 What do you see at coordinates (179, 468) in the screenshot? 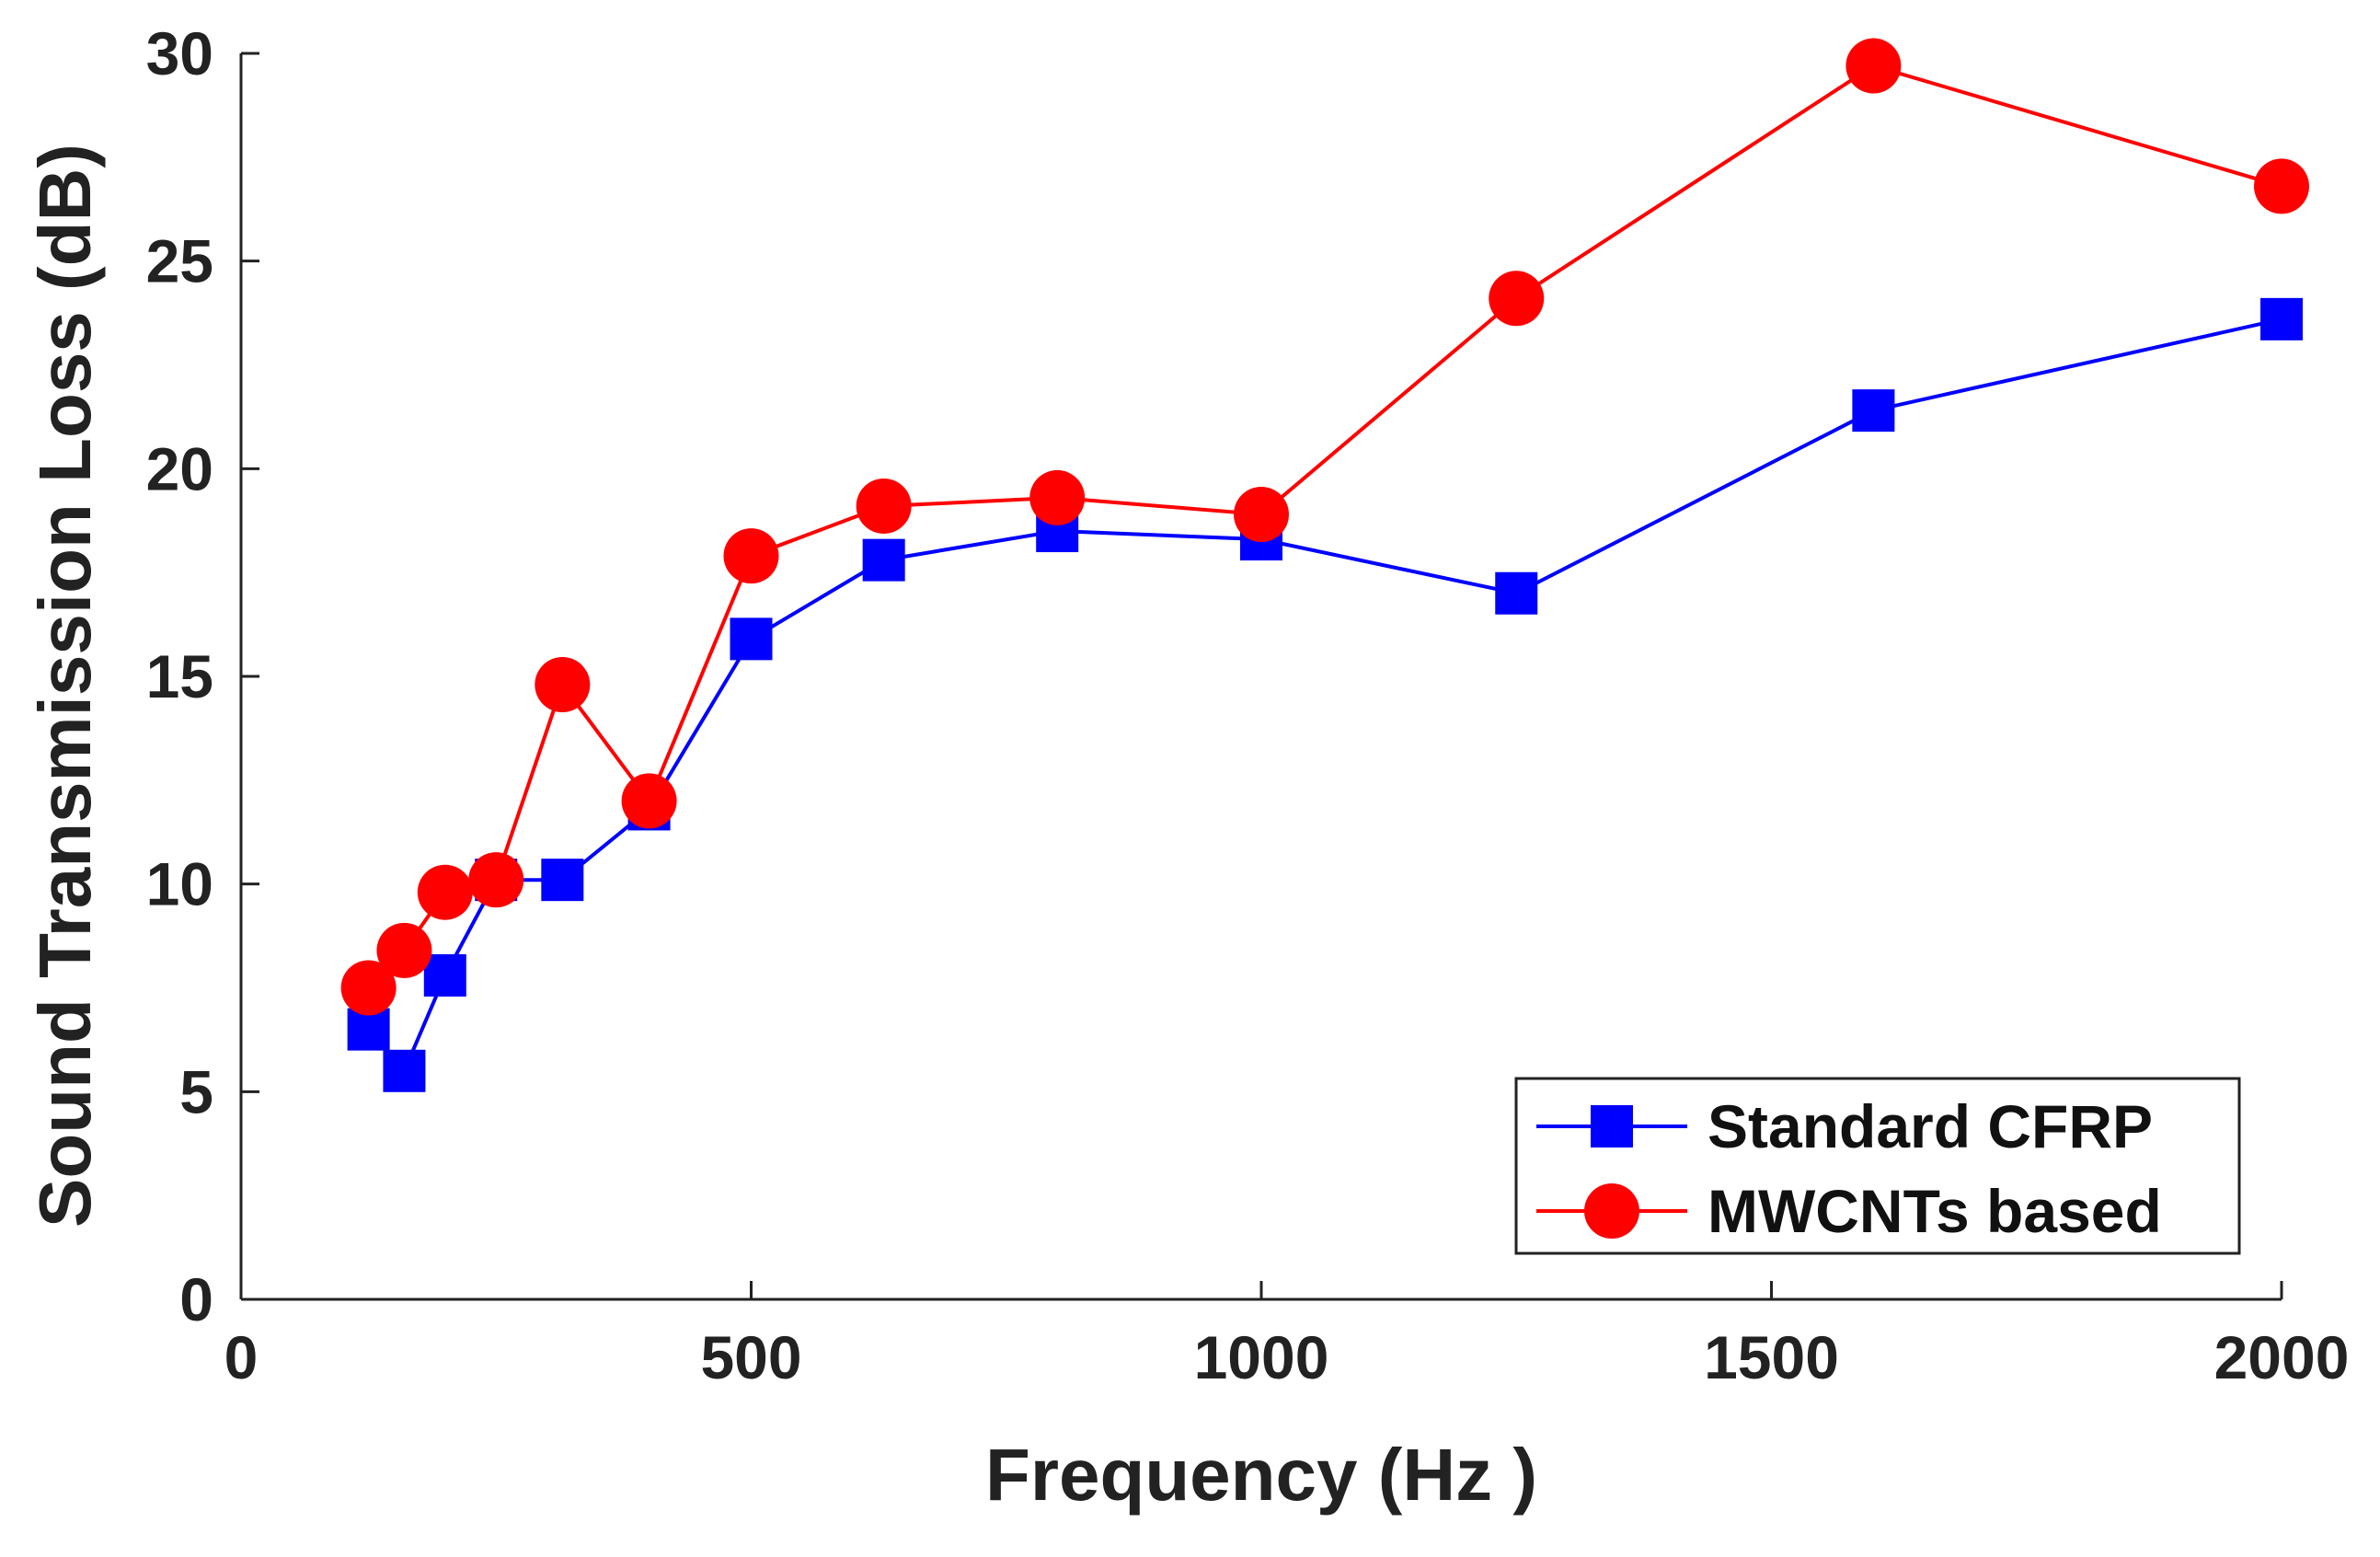
I see `y-tick-label: 20` at bounding box center [179, 468].